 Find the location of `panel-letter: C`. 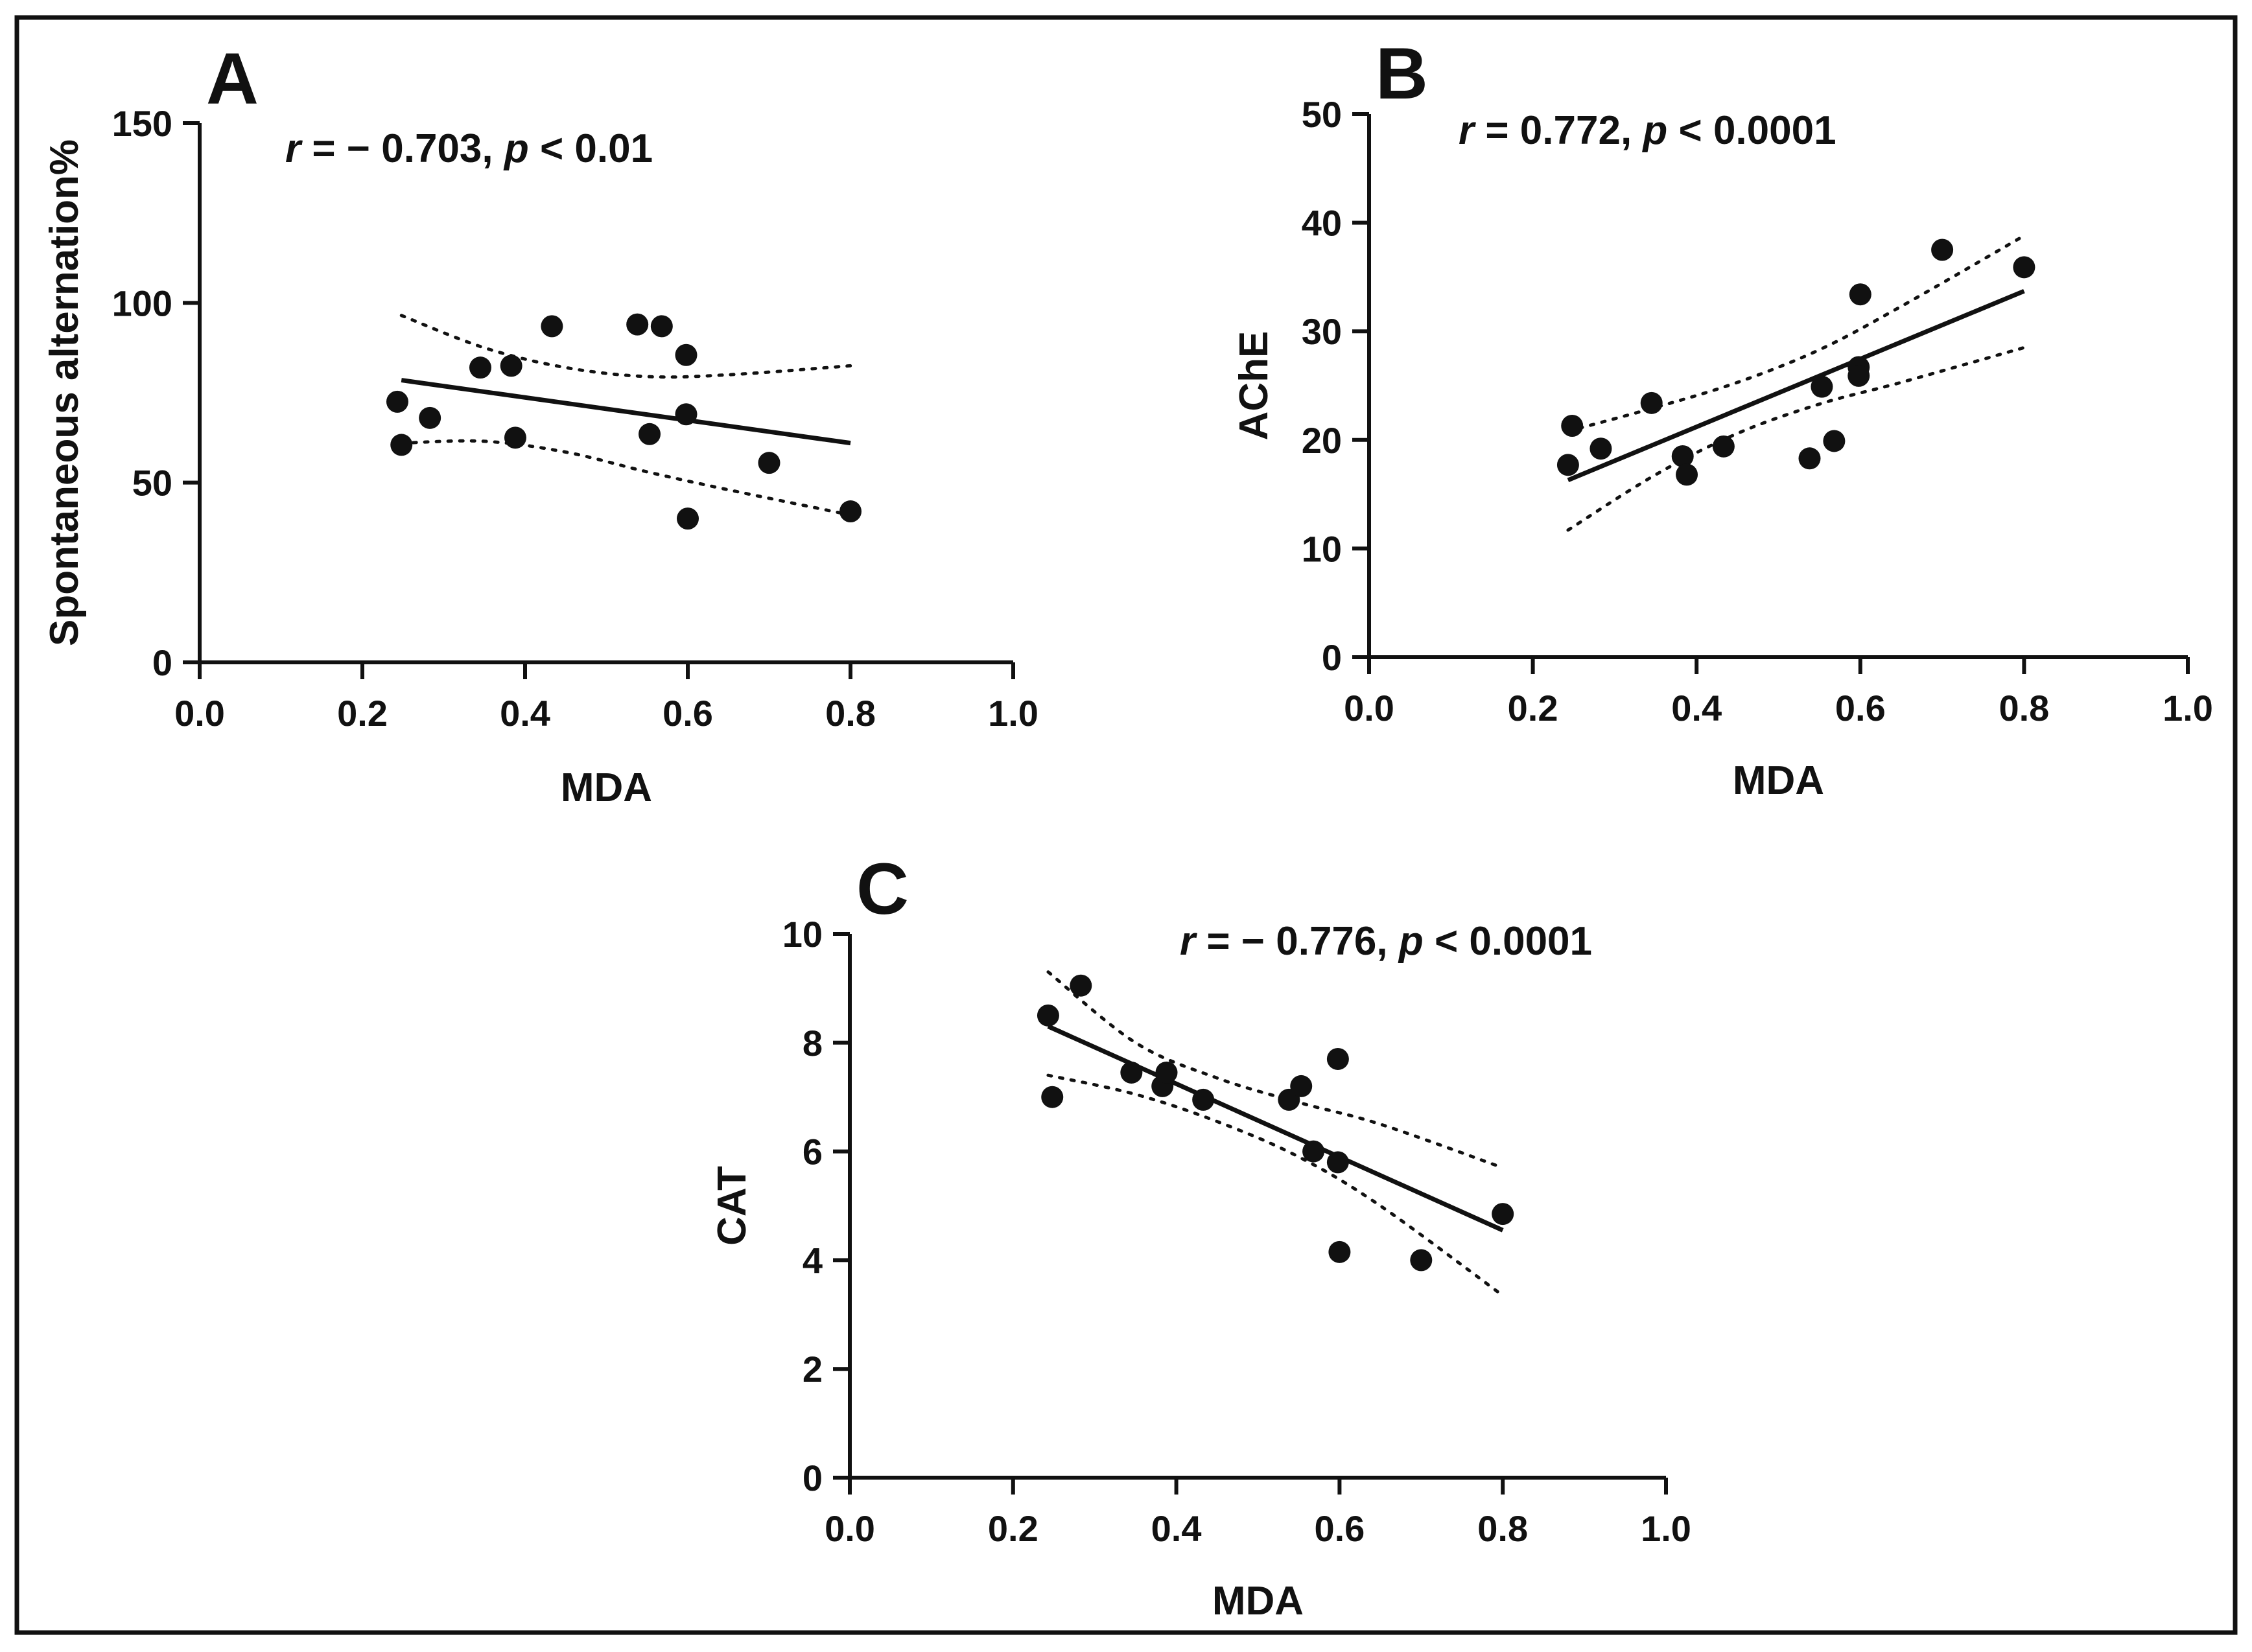

panel-letter: C is located at coordinates (882, 888).